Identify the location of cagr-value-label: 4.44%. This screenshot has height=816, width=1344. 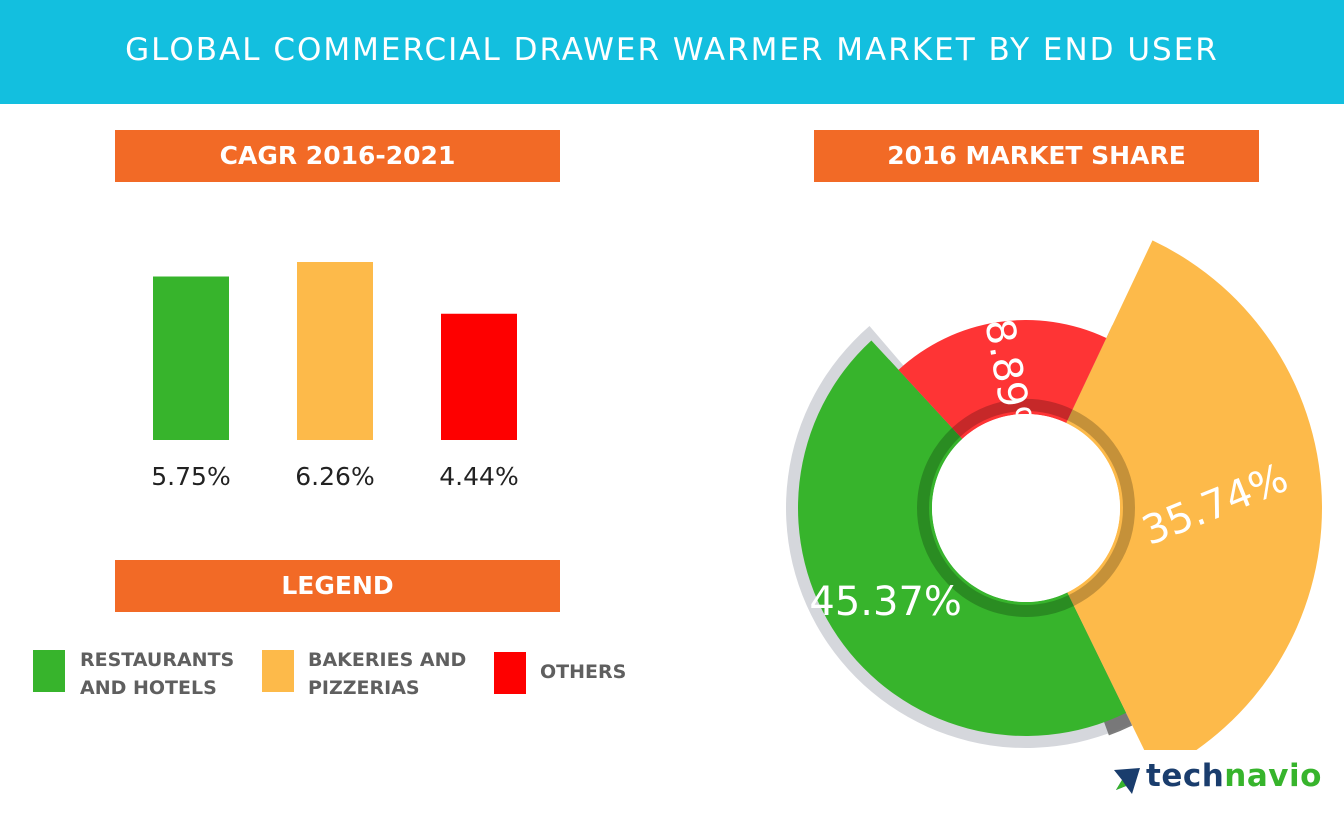
(478, 476).